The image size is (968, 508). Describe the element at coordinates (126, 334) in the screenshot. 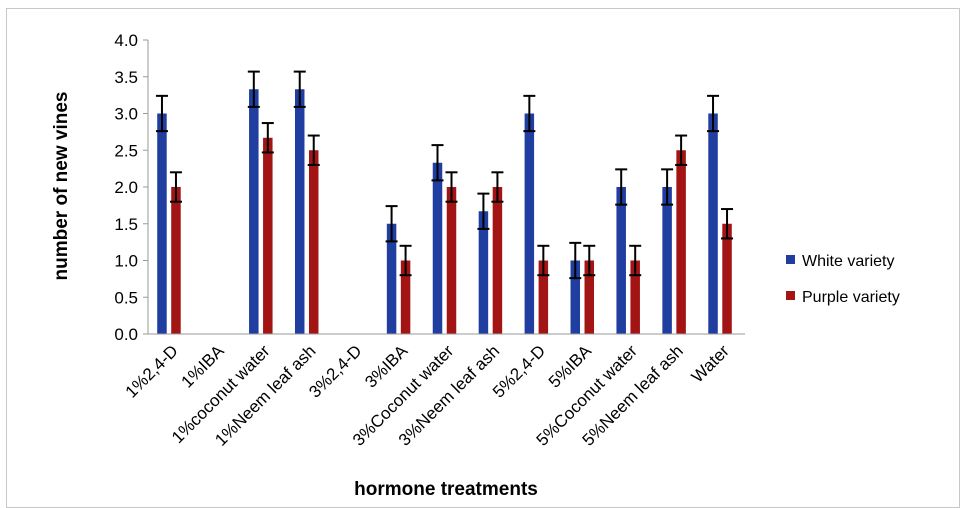

I see `y-tick-label: 0.0` at that location.